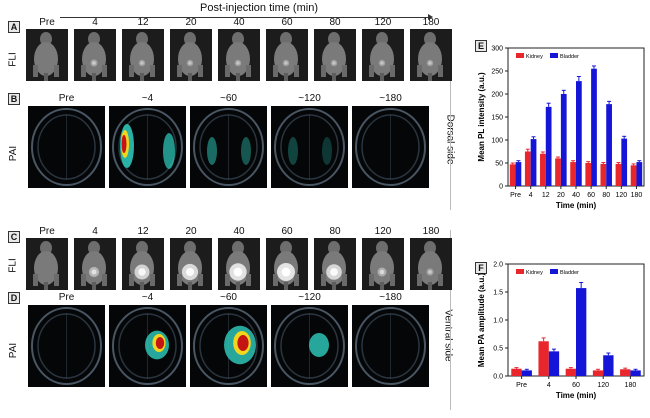  Describe the element at coordinates (606, 195) in the screenshot. I see `x-tick-label: 80` at that location.